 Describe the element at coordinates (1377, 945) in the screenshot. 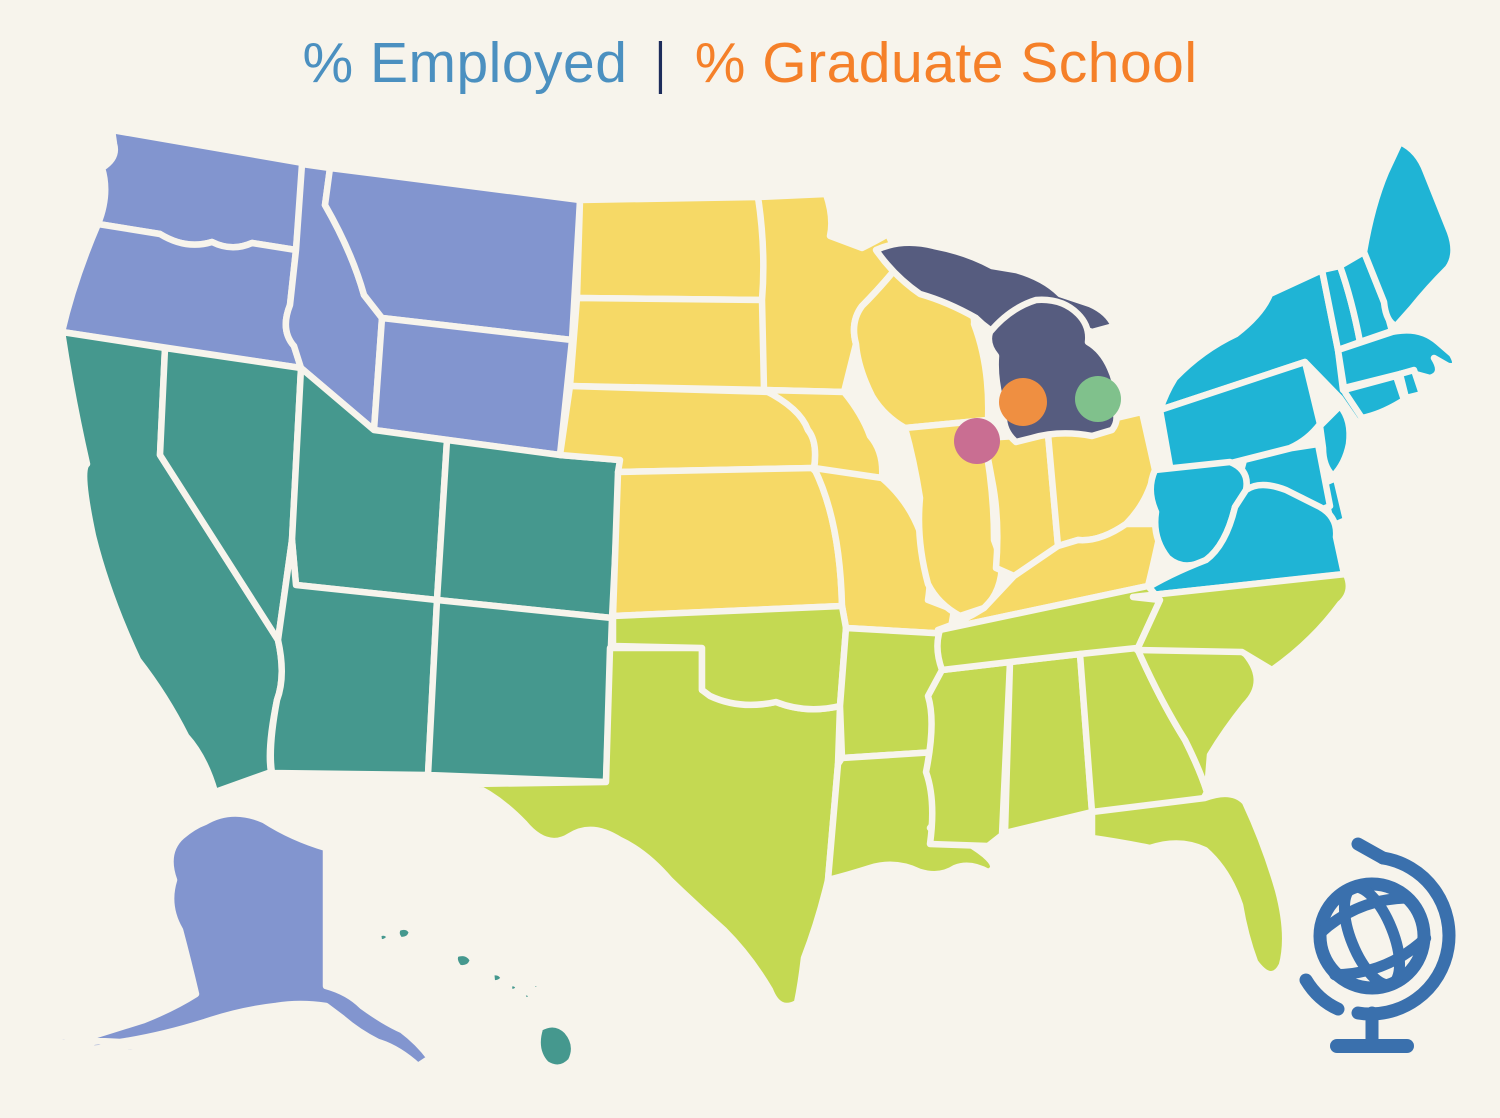

I see `globe-icon` at that location.